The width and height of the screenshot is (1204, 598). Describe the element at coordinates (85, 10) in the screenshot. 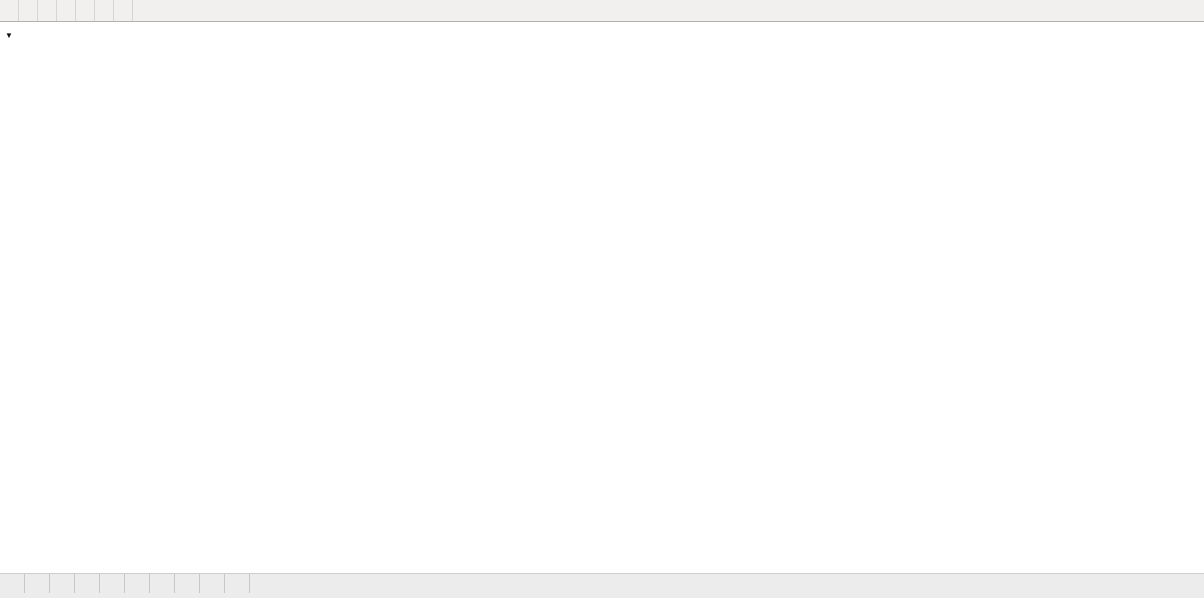

I see `timeframe-d1-button` at that location.